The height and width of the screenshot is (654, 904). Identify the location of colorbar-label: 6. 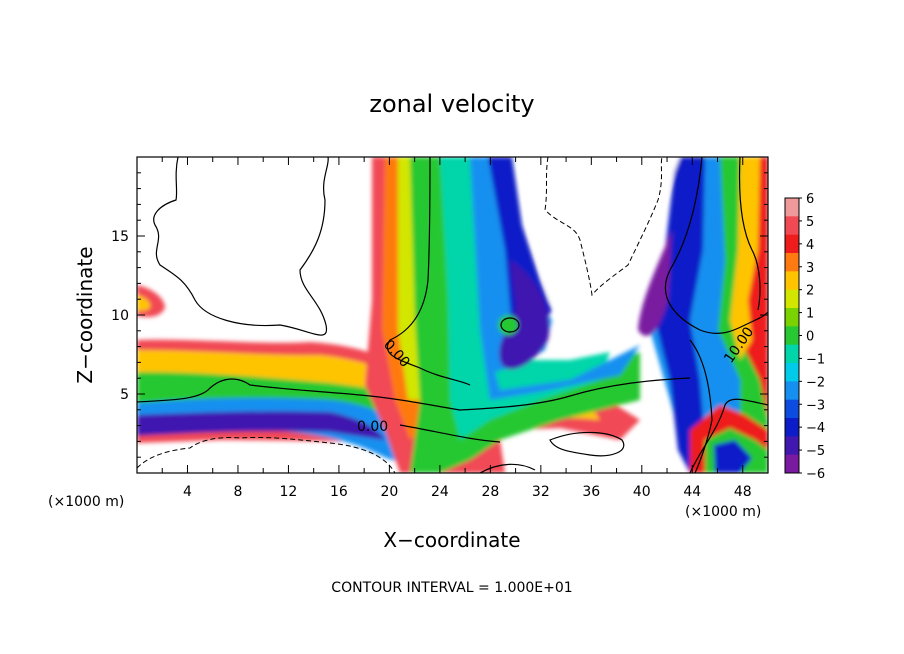
(810, 199).